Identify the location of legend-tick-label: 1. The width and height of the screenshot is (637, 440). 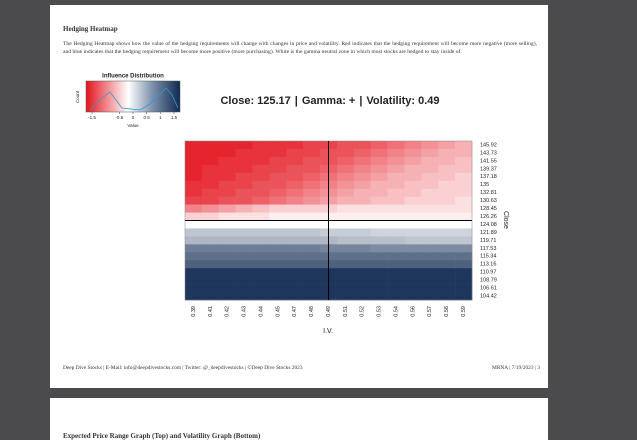
(160, 117).